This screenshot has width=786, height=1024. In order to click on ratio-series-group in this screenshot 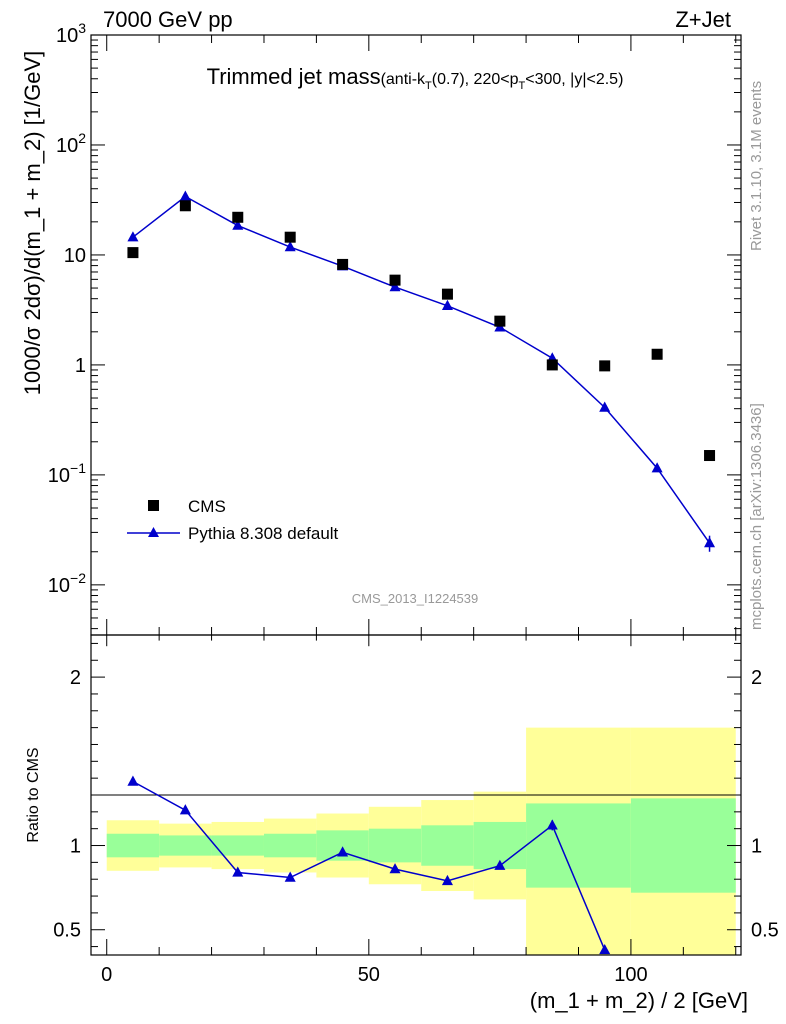, I will do `click(369, 865)`.